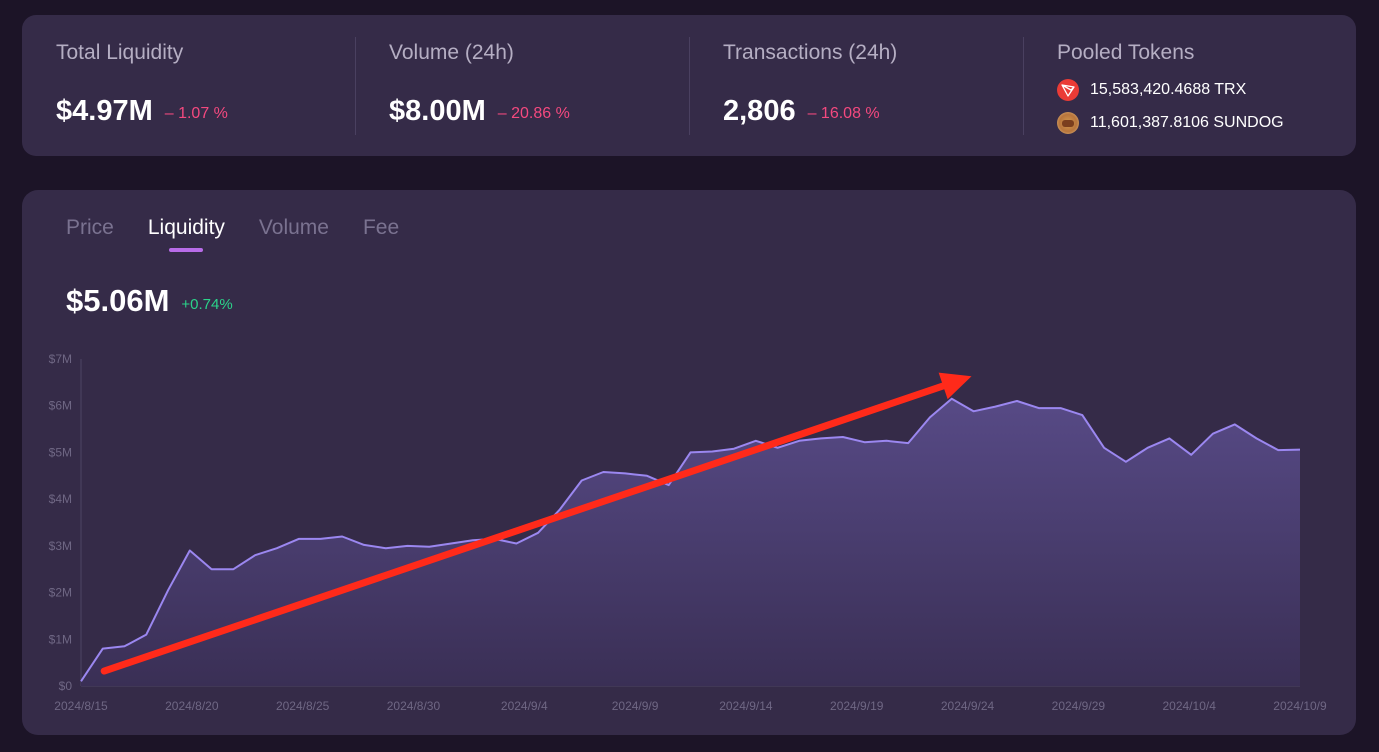 This screenshot has height=752, width=1379. What do you see at coordinates (60, 546) in the screenshot?
I see `y-tick-label: $3M` at bounding box center [60, 546].